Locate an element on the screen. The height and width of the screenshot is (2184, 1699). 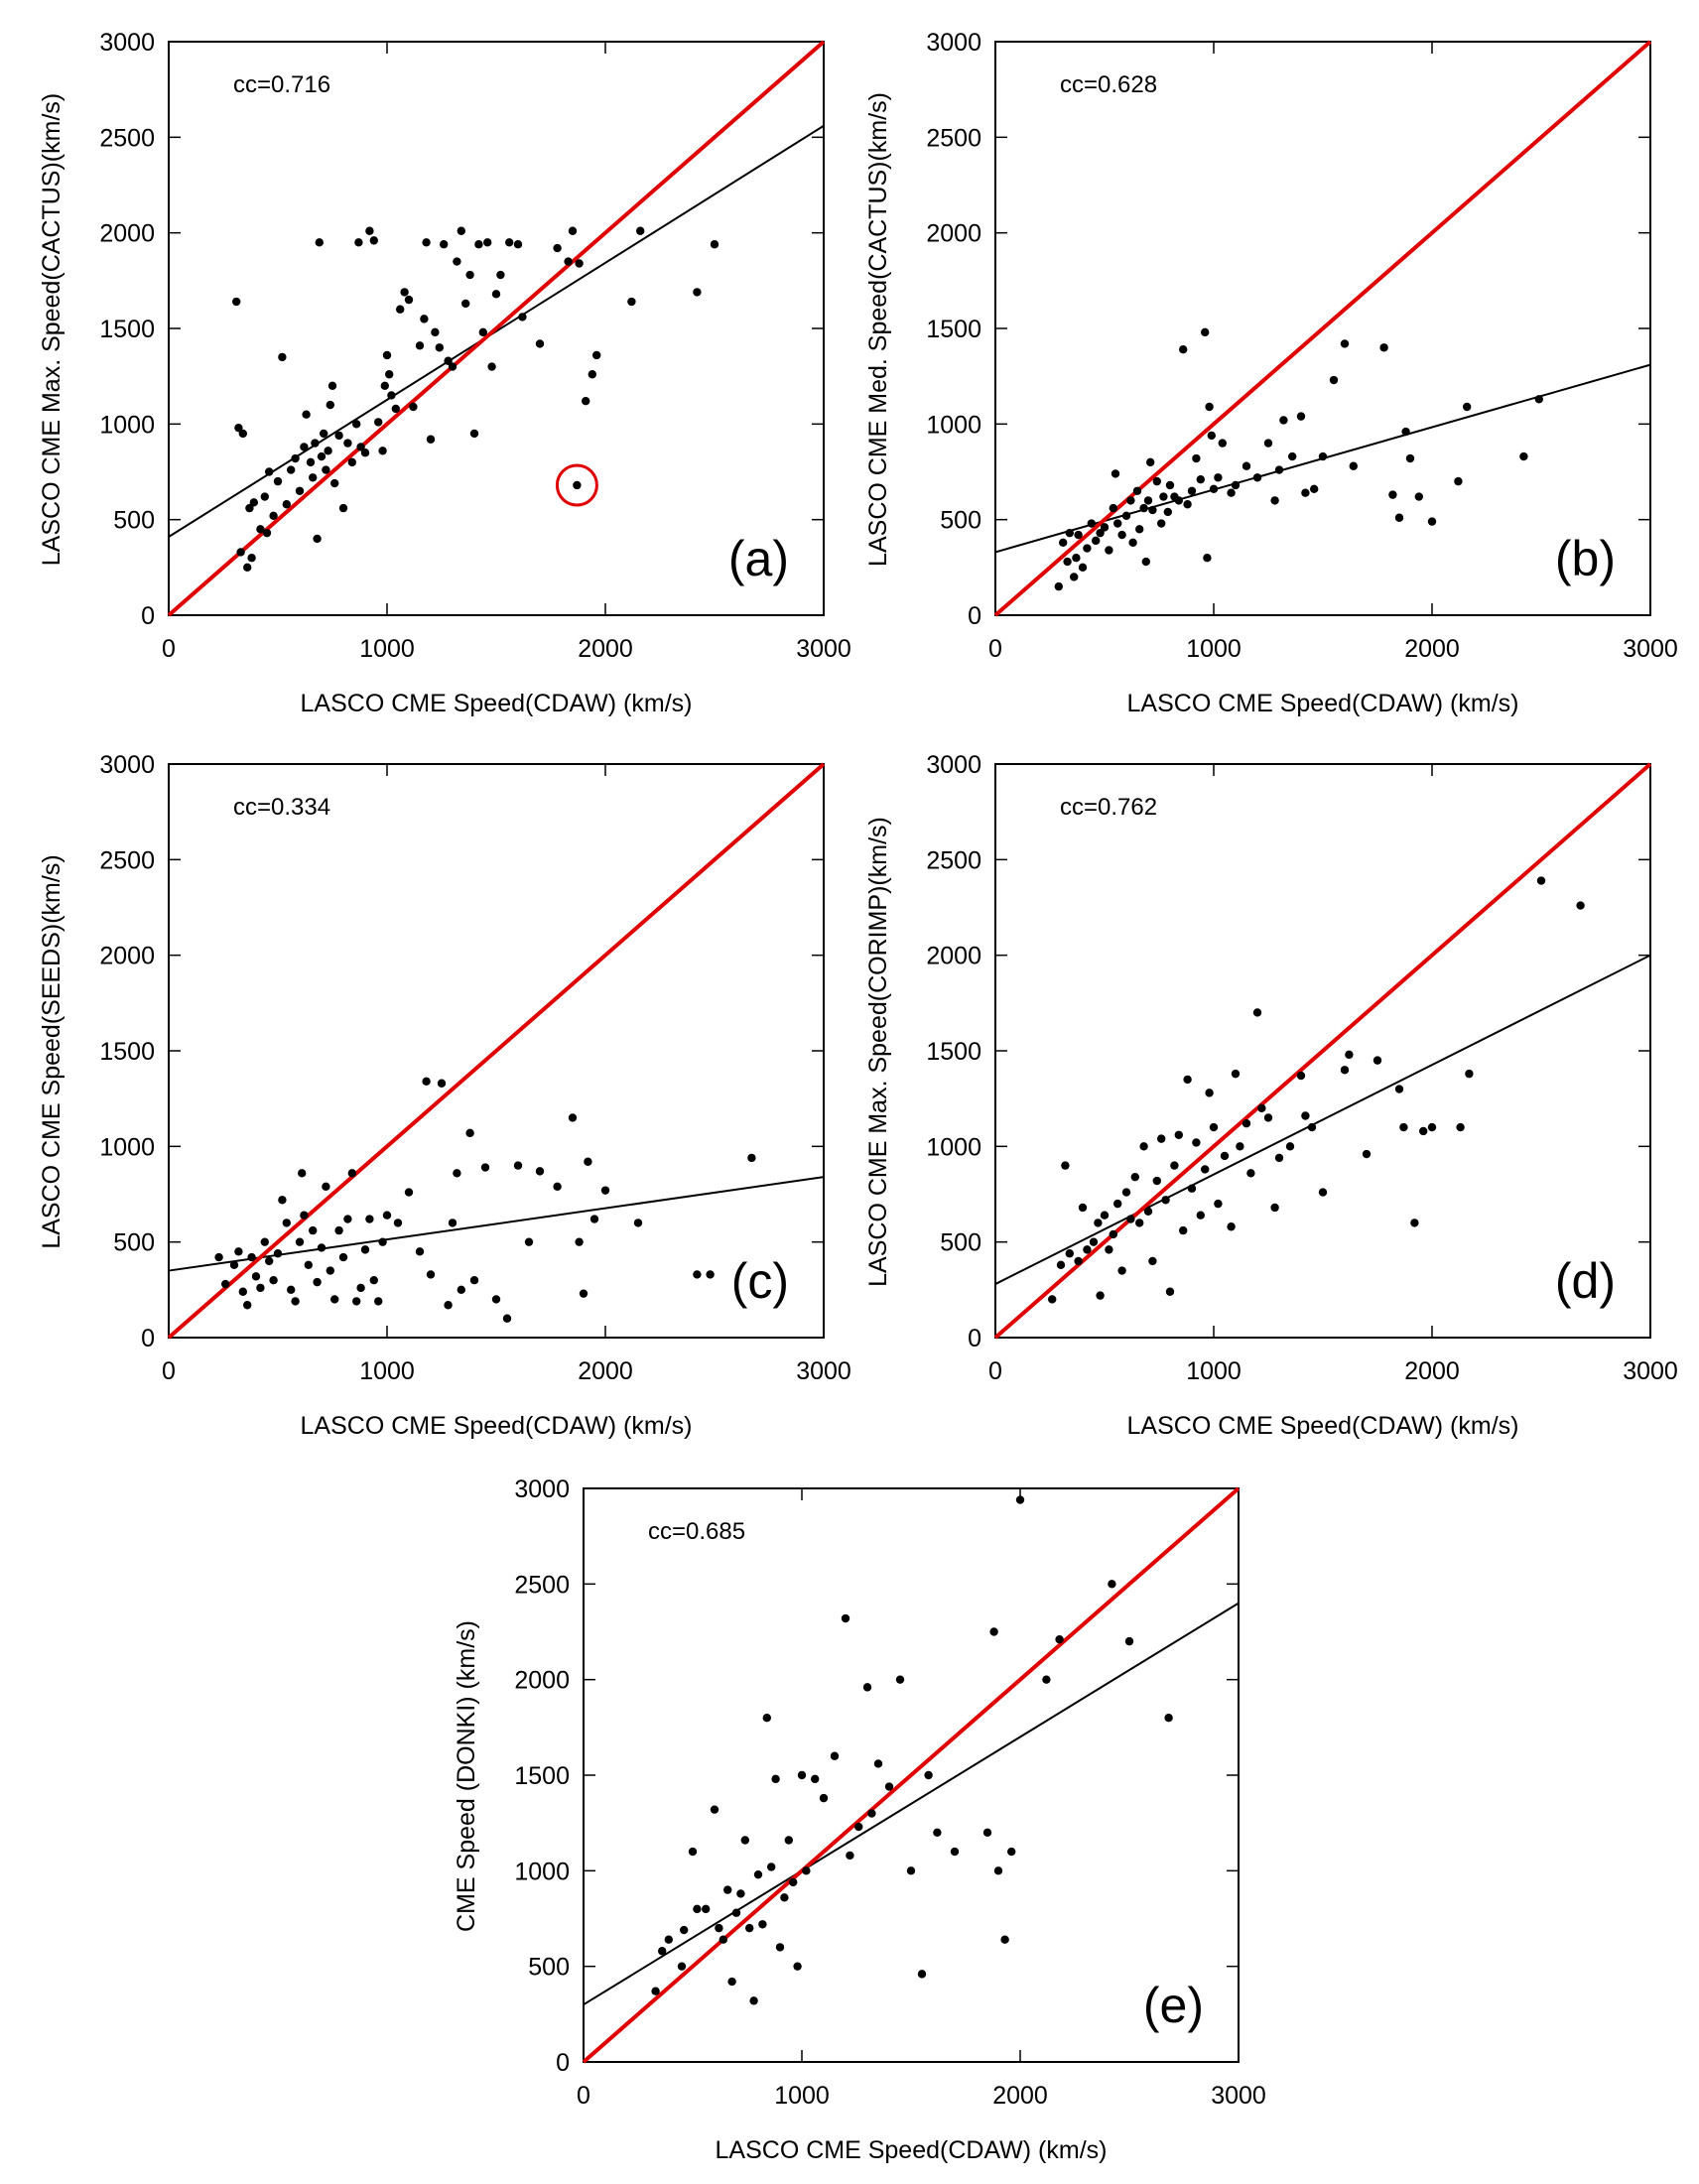
identity-line is located at coordinates (496, 328).